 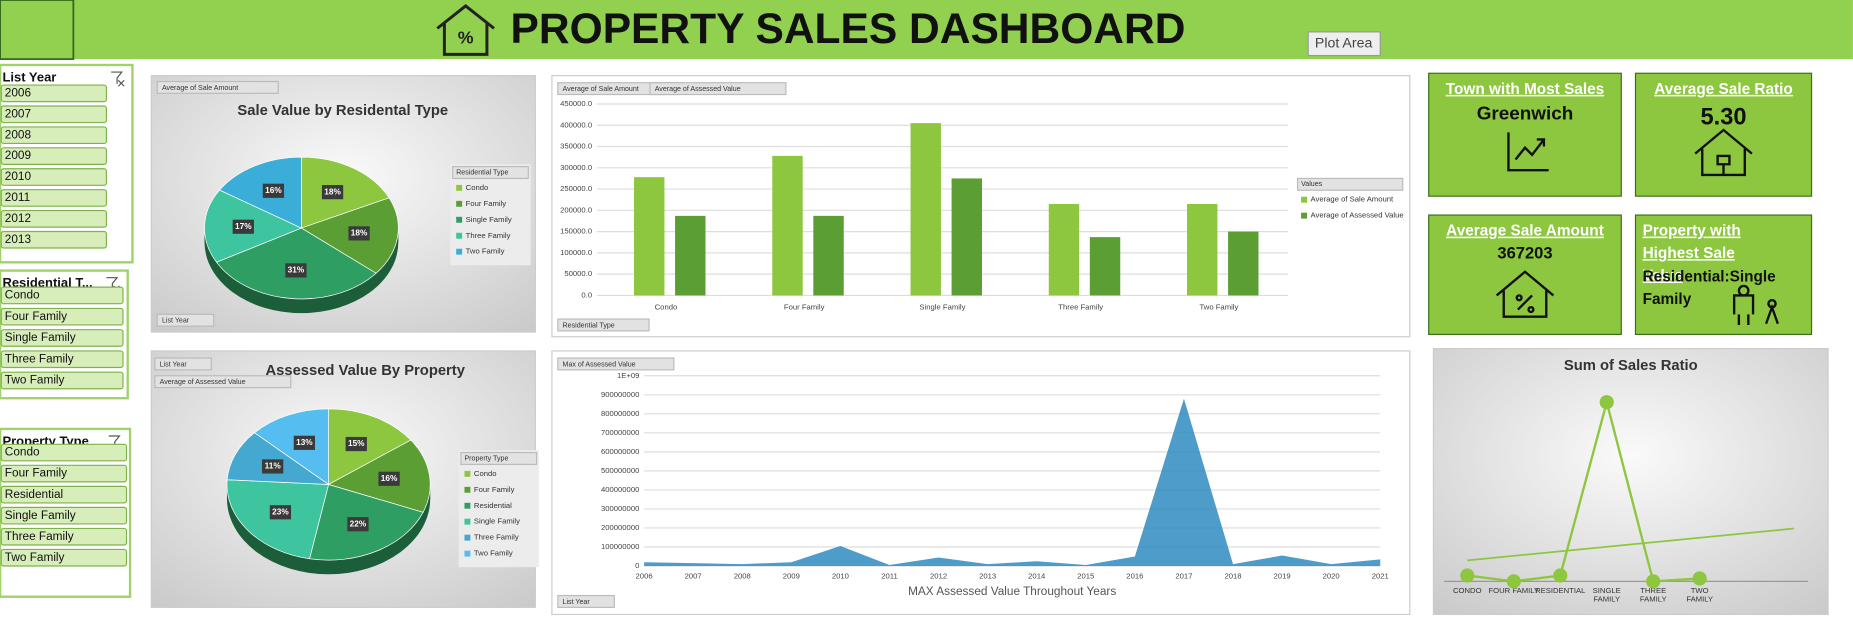 I want to click on kpi-value: Residential:Single Family, so click(x=1710, y=288).